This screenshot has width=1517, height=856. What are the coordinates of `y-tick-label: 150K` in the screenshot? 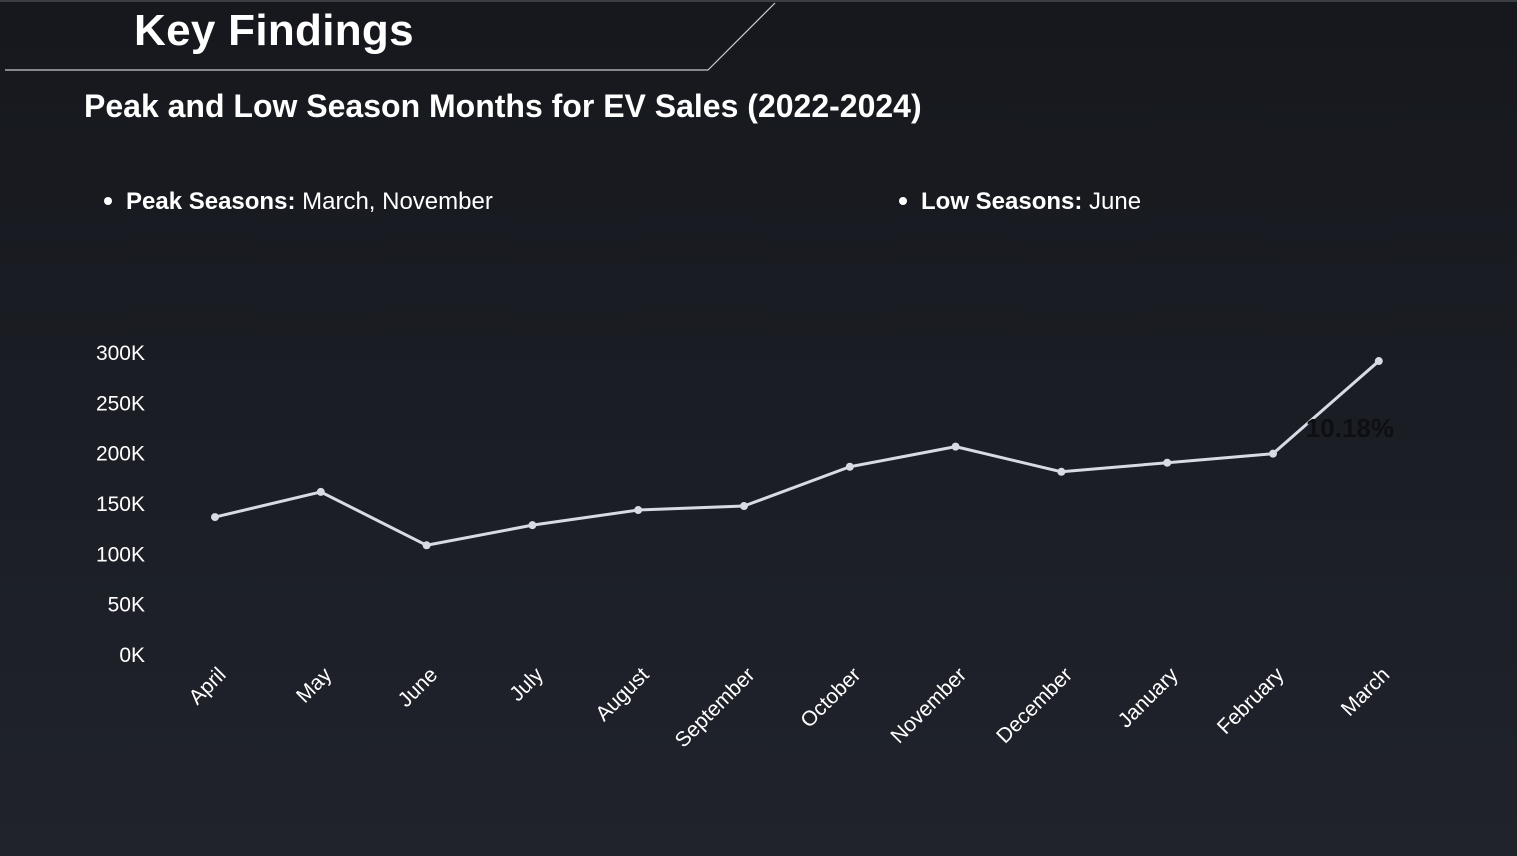 It's located at (120, 504).